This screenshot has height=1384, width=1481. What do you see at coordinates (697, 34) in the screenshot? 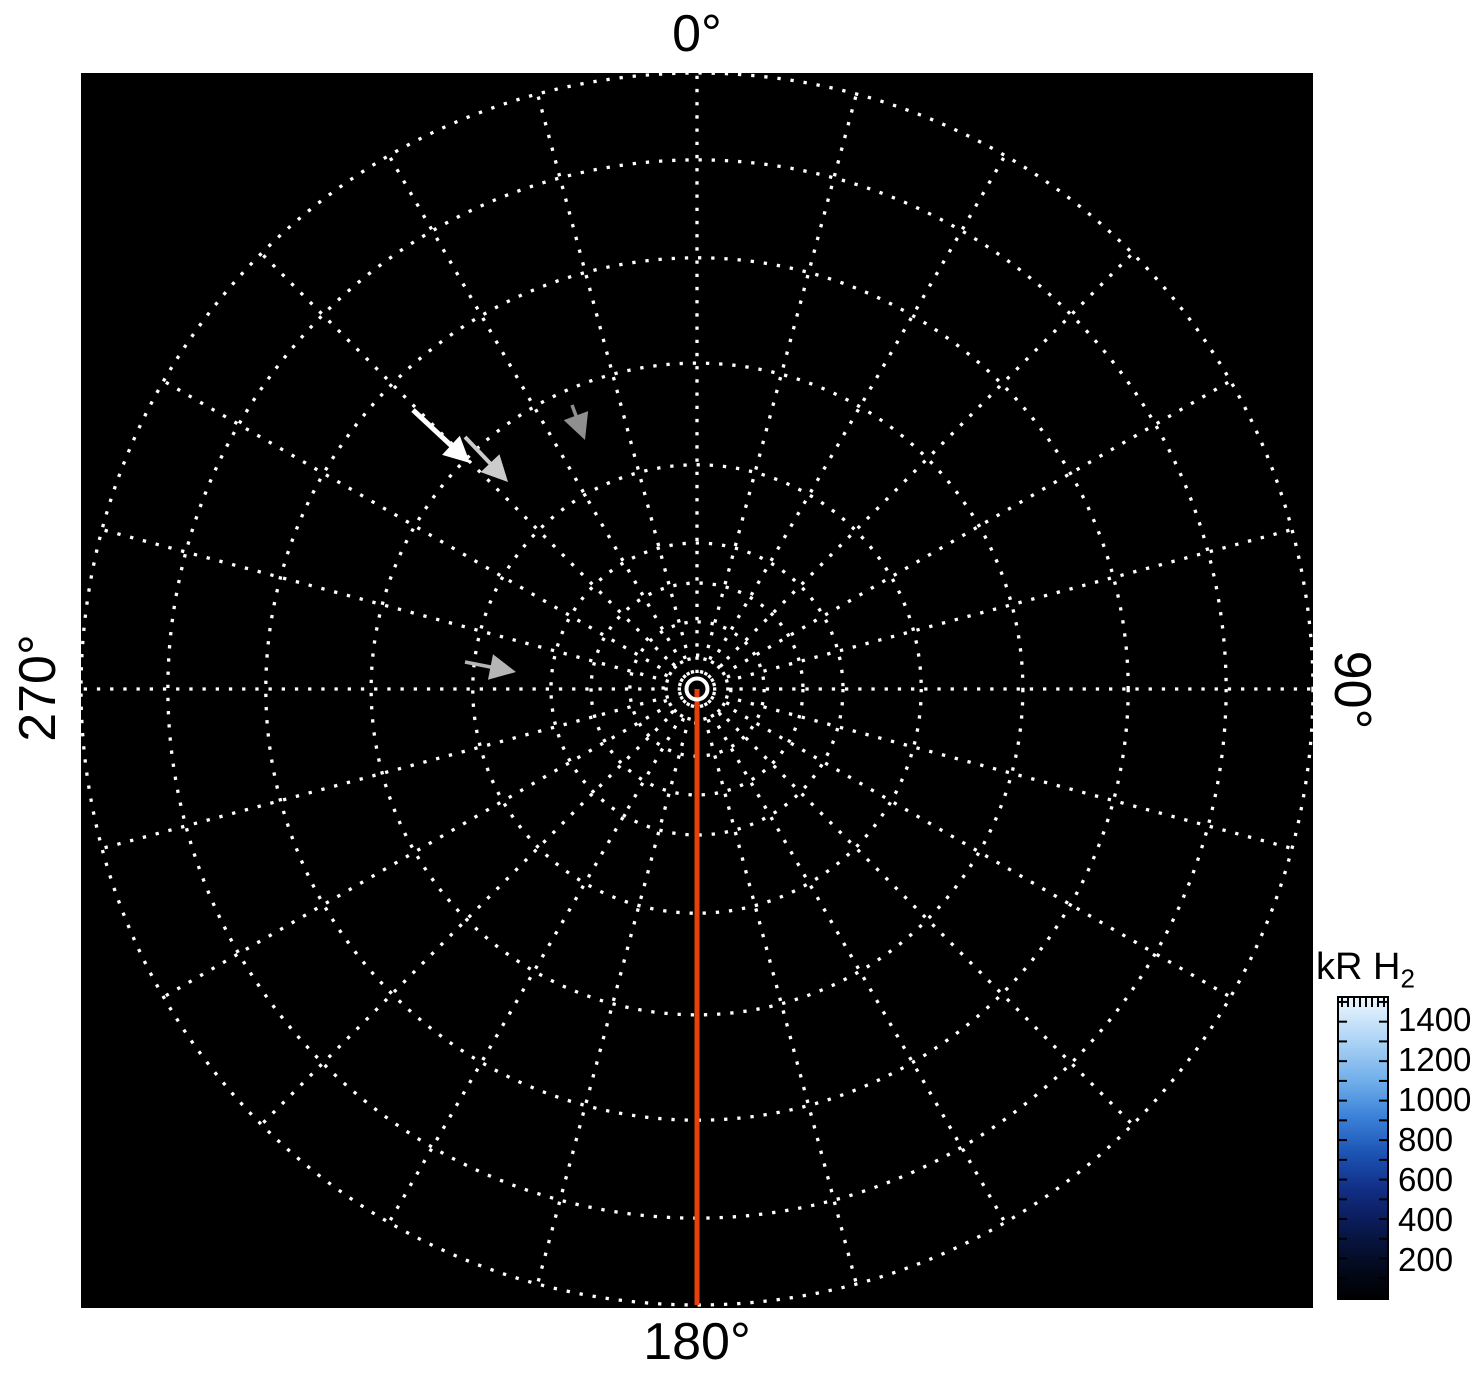
I see `angle-label-0: 0°` at bounding box center [697, 34].